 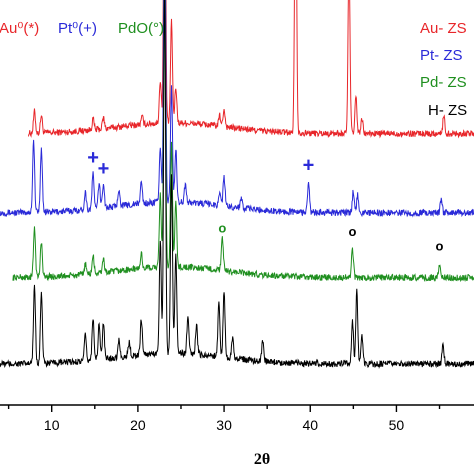 I want to click on legend-top: Au⁰(*) Pt⁰(+) PdO(°), so click(x=82, y=28).